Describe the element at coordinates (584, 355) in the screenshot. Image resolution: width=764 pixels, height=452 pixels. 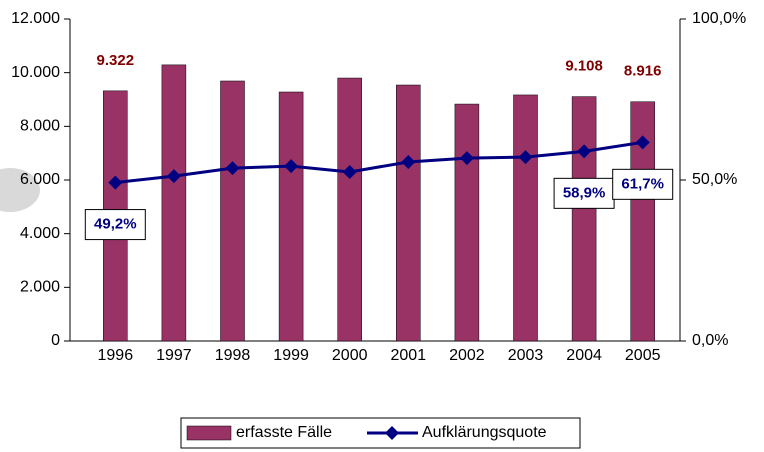
I see `x-tick-label: 2004` at that location.